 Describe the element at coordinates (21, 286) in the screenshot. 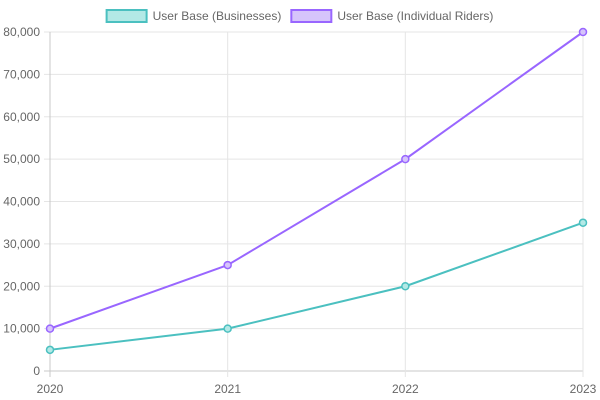

I see `y-tick-label: 20,000` at that location.